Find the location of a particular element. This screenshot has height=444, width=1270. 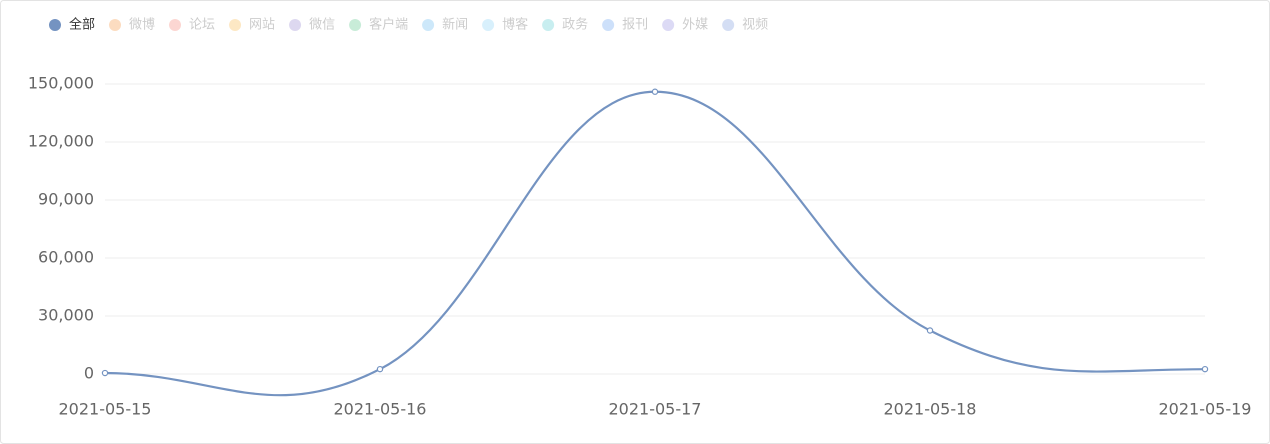

x-tick-label: 2021-05-19 is located at coordinates (1205, 409).